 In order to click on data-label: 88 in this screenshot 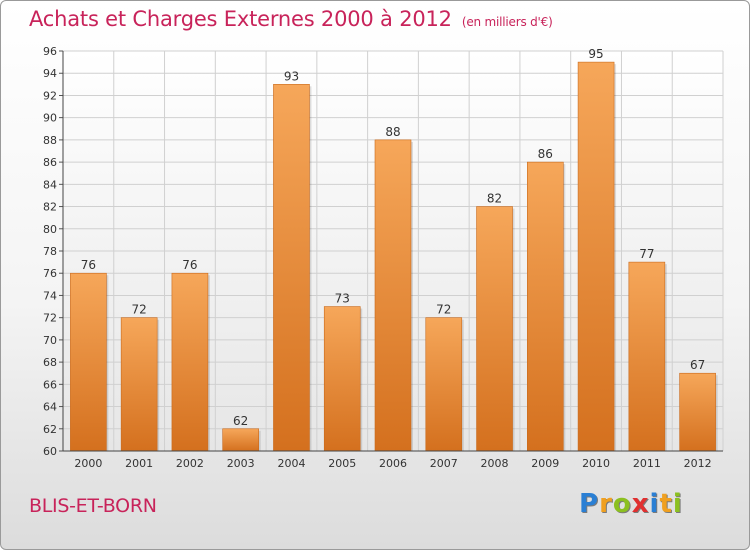, I will do `click(392, 132)`.